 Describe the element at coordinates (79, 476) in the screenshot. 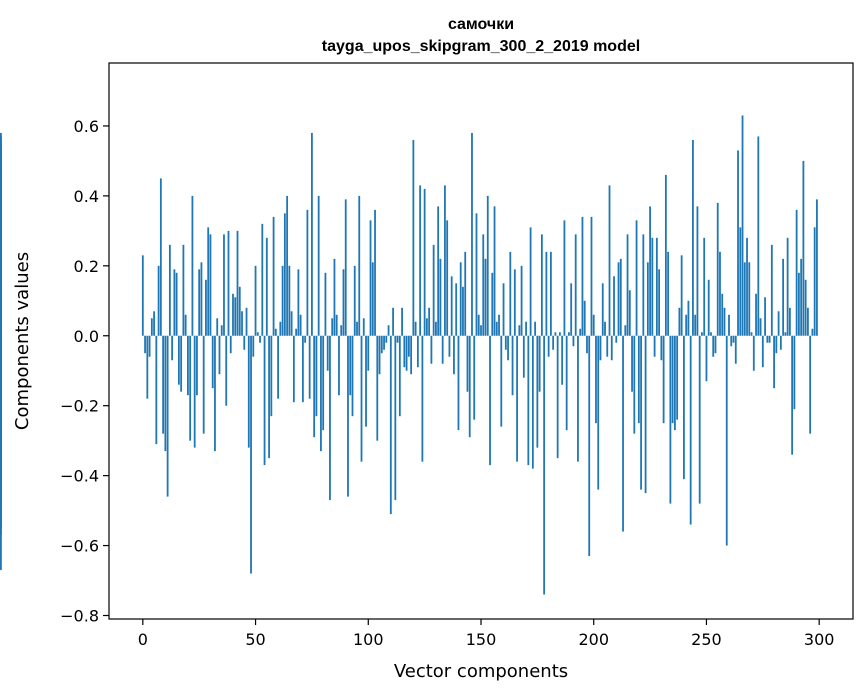

I see `y-tick-label: −0.4` at that location.